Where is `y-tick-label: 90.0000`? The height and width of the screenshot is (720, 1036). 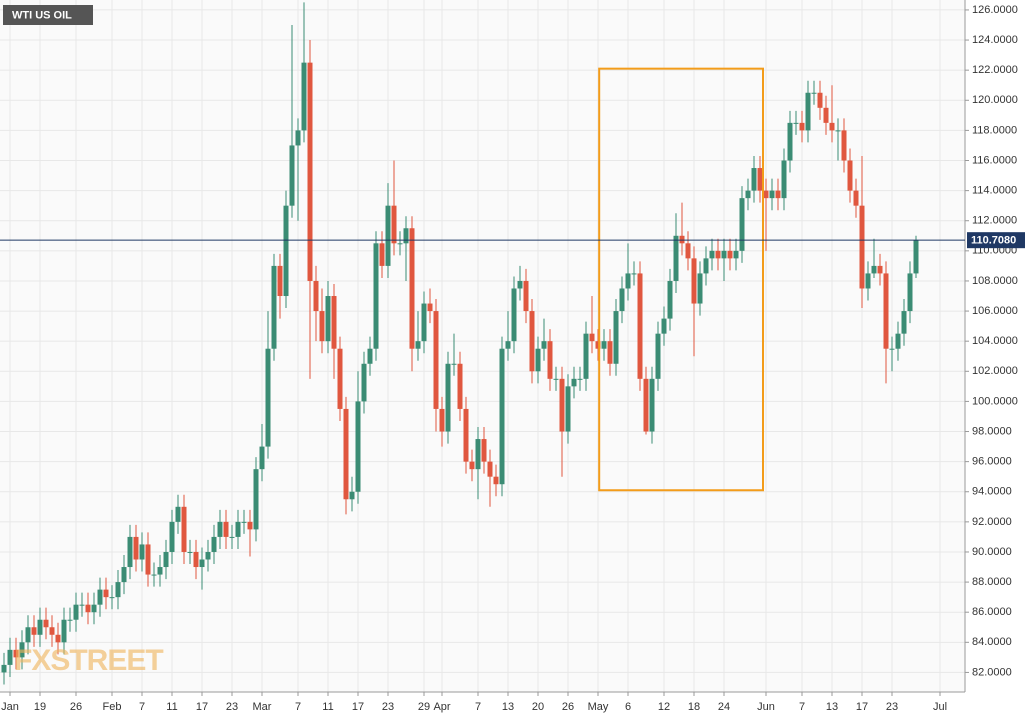 y-tick-label: 90.0000 is located at coordinates (992, 552).